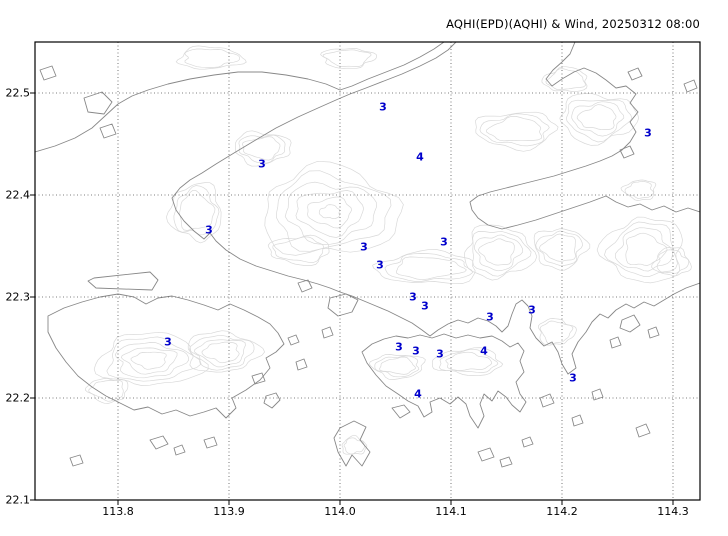 The height and width of the screenshot is (536, 728). I want to click on x-tick-label: 113.9, so click(229, 511).